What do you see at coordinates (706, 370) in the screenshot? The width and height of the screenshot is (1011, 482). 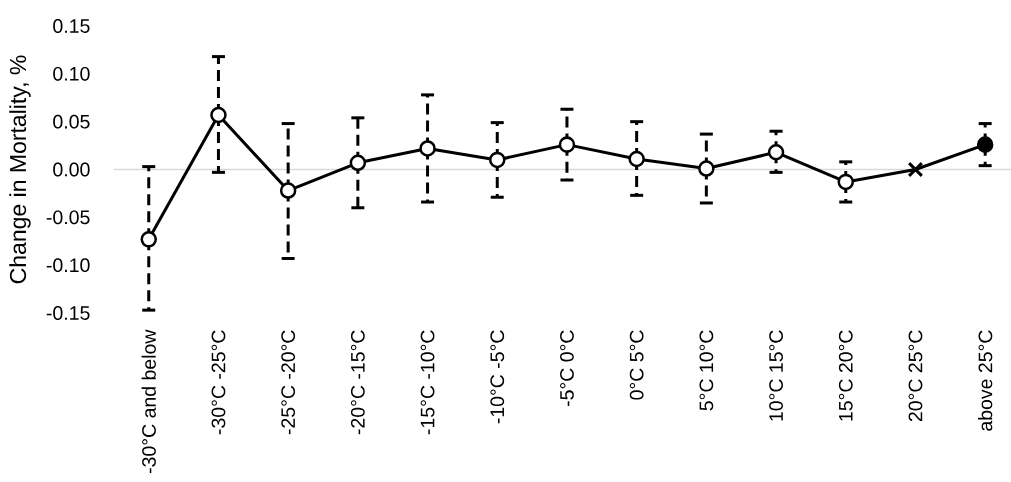 I see `x-tick-label: 5°C 10°C` at bounding box center [706, 370].